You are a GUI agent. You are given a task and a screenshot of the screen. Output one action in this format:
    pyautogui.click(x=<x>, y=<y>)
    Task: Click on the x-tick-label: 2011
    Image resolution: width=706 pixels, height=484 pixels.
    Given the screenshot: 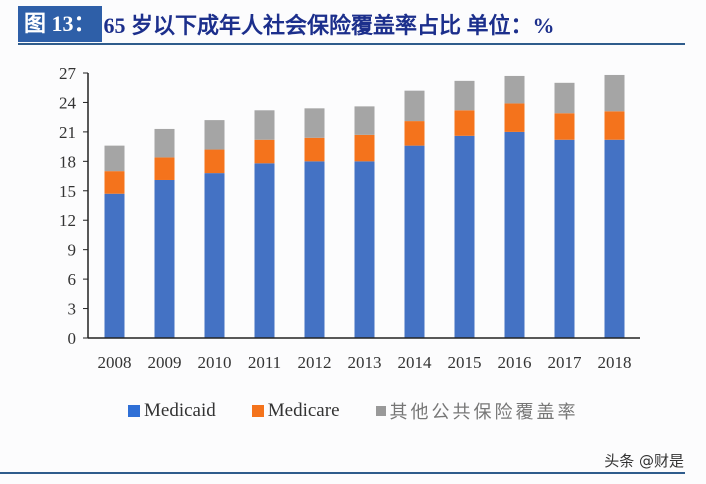 What is the action you would take?
    pyautogui.click(x=264, y=362)
    